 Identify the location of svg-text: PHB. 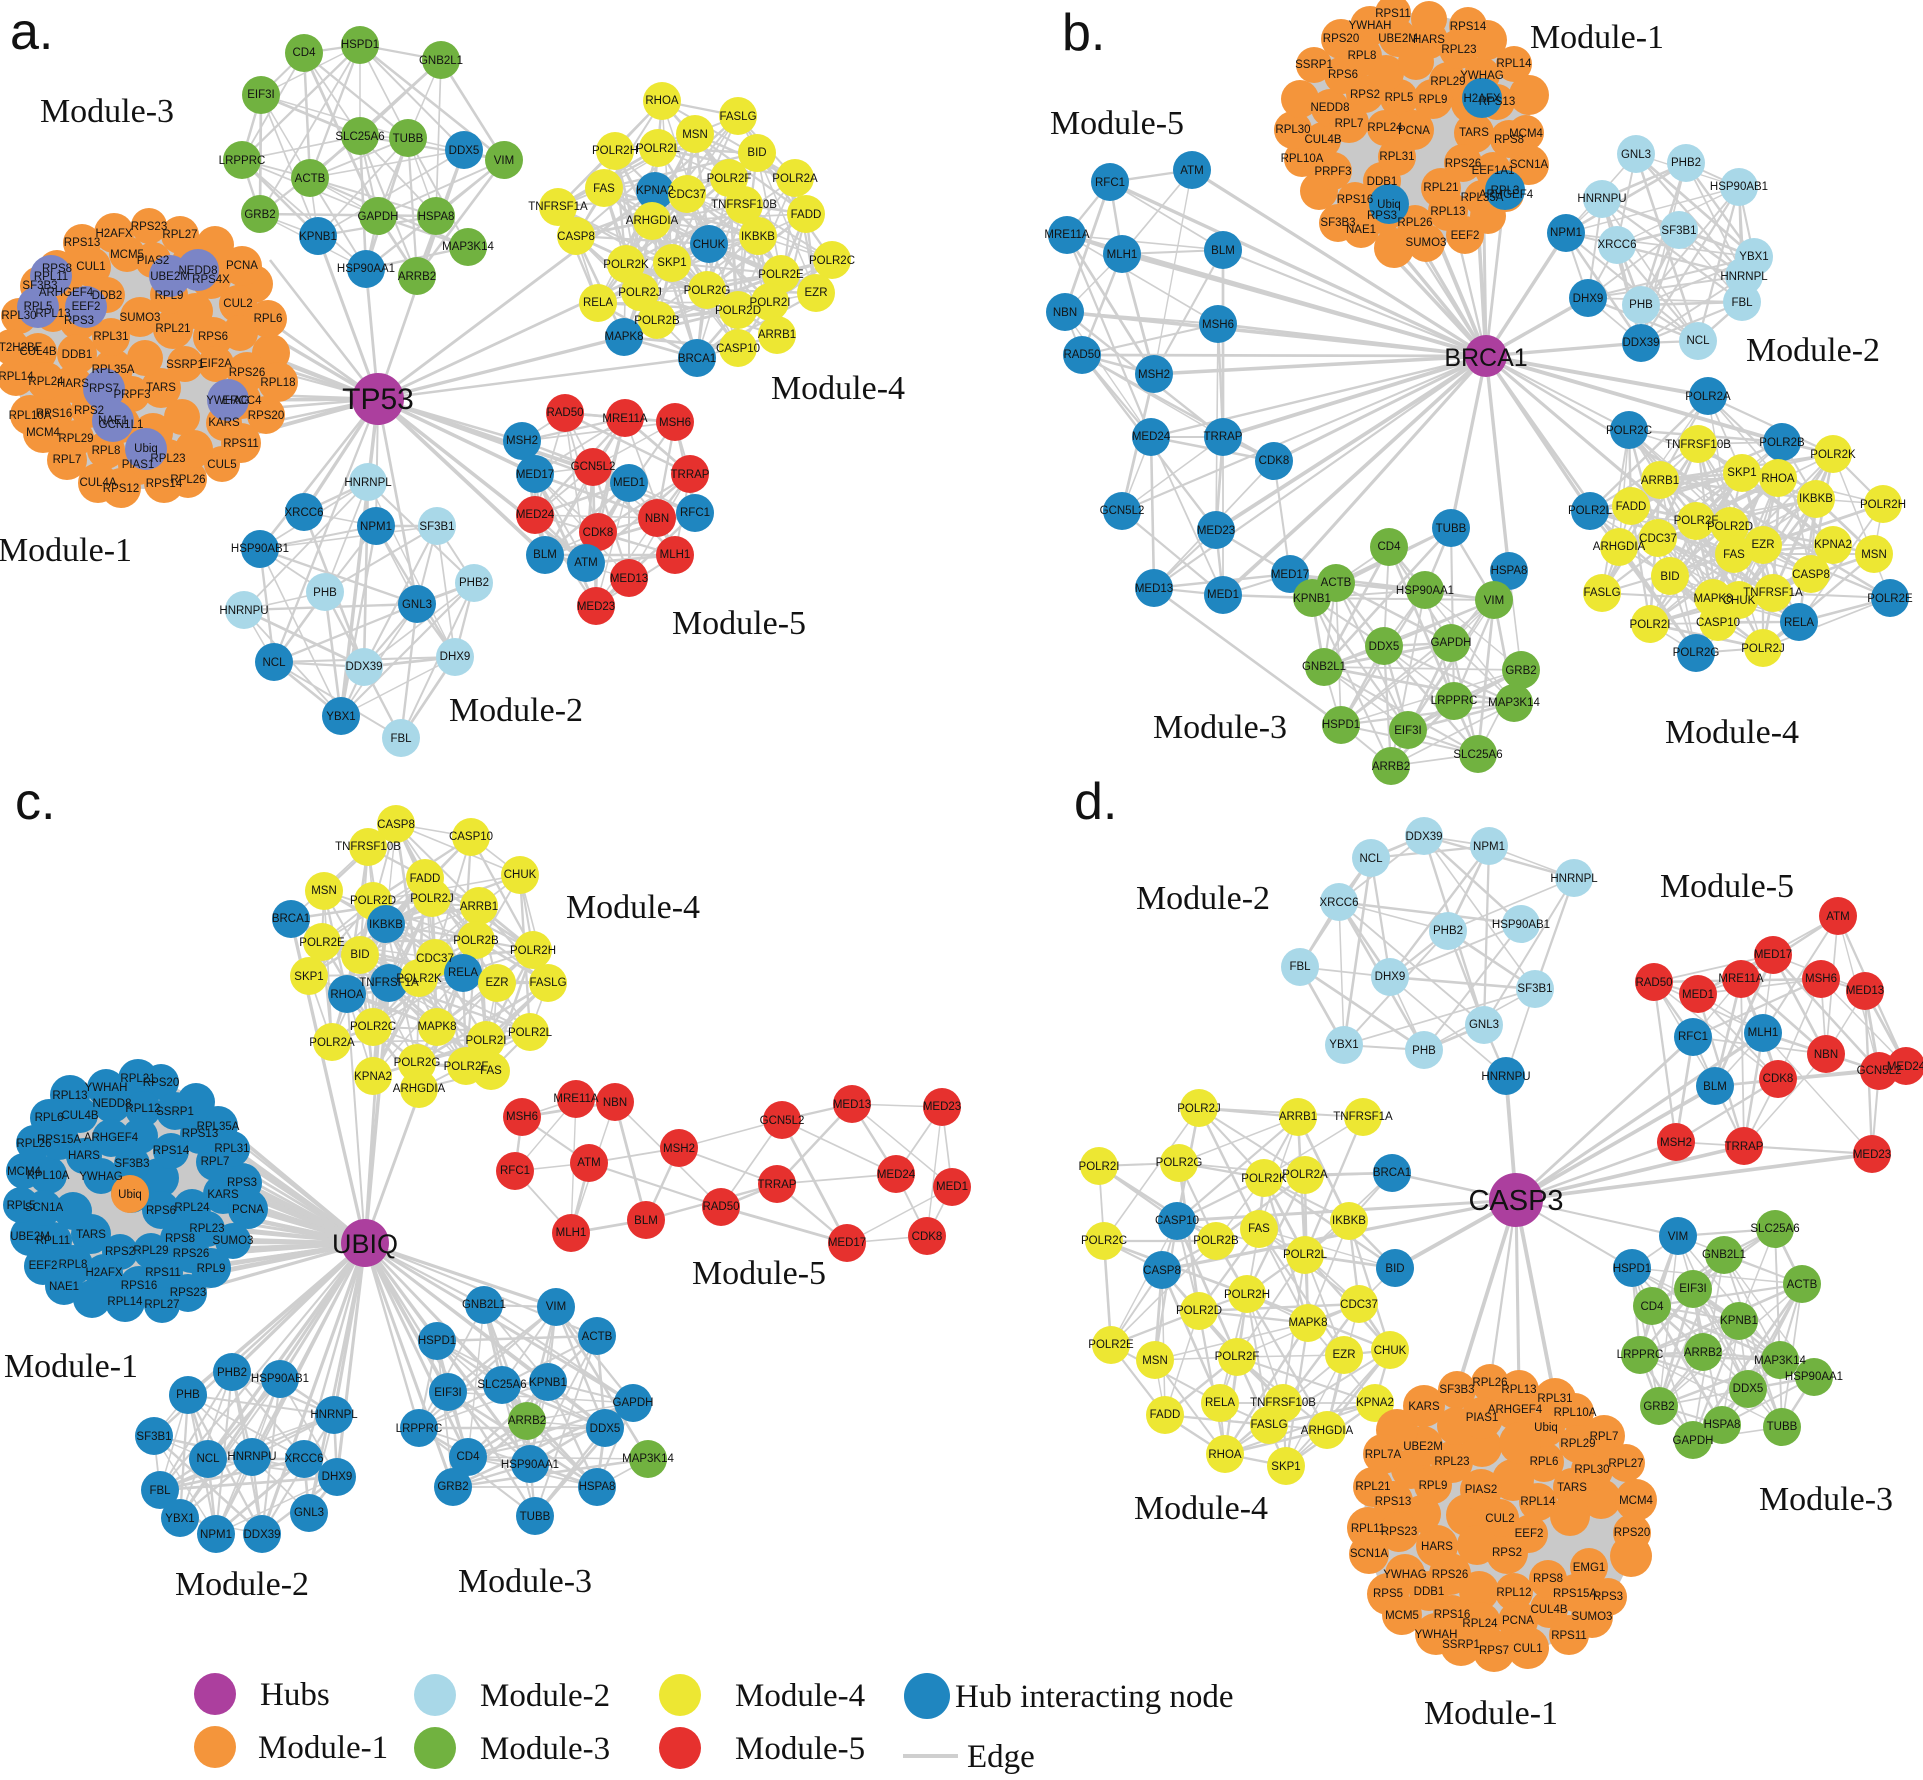
(1424, 1051).